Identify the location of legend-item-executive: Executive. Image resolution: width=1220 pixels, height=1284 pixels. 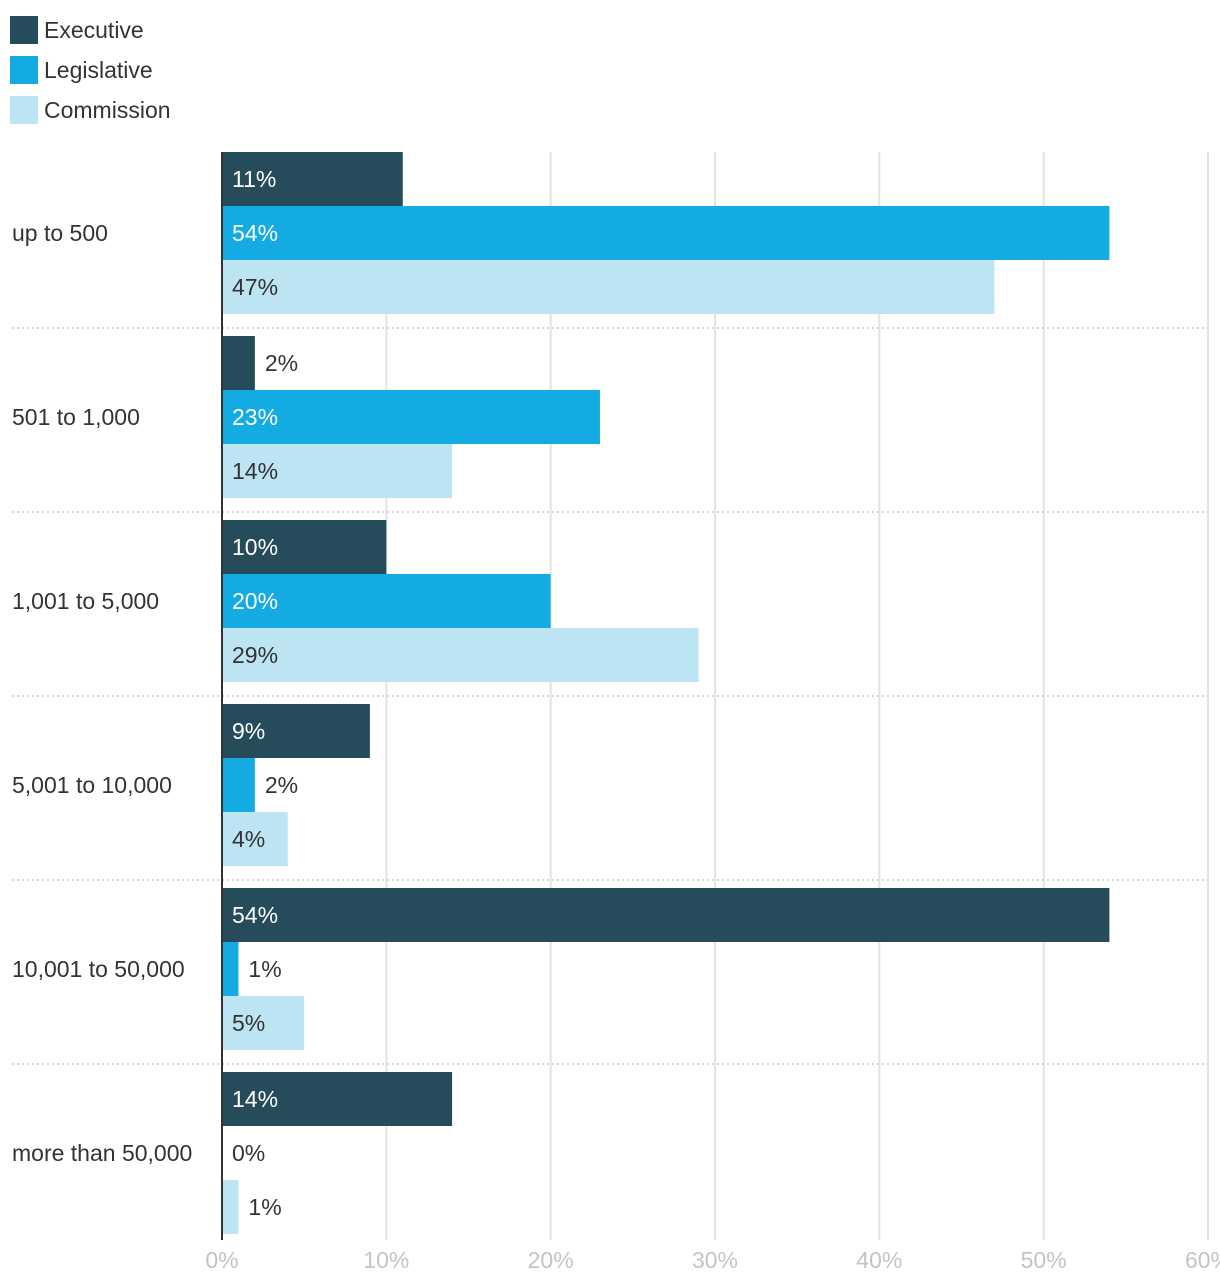
(90, 30).